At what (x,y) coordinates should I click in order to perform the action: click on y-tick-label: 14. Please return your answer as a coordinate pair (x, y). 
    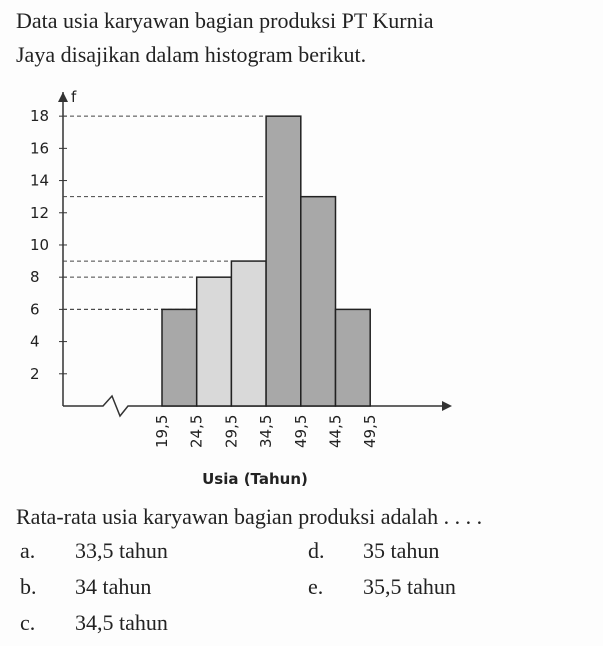
    Looking at the image, I should click on (39, 181).